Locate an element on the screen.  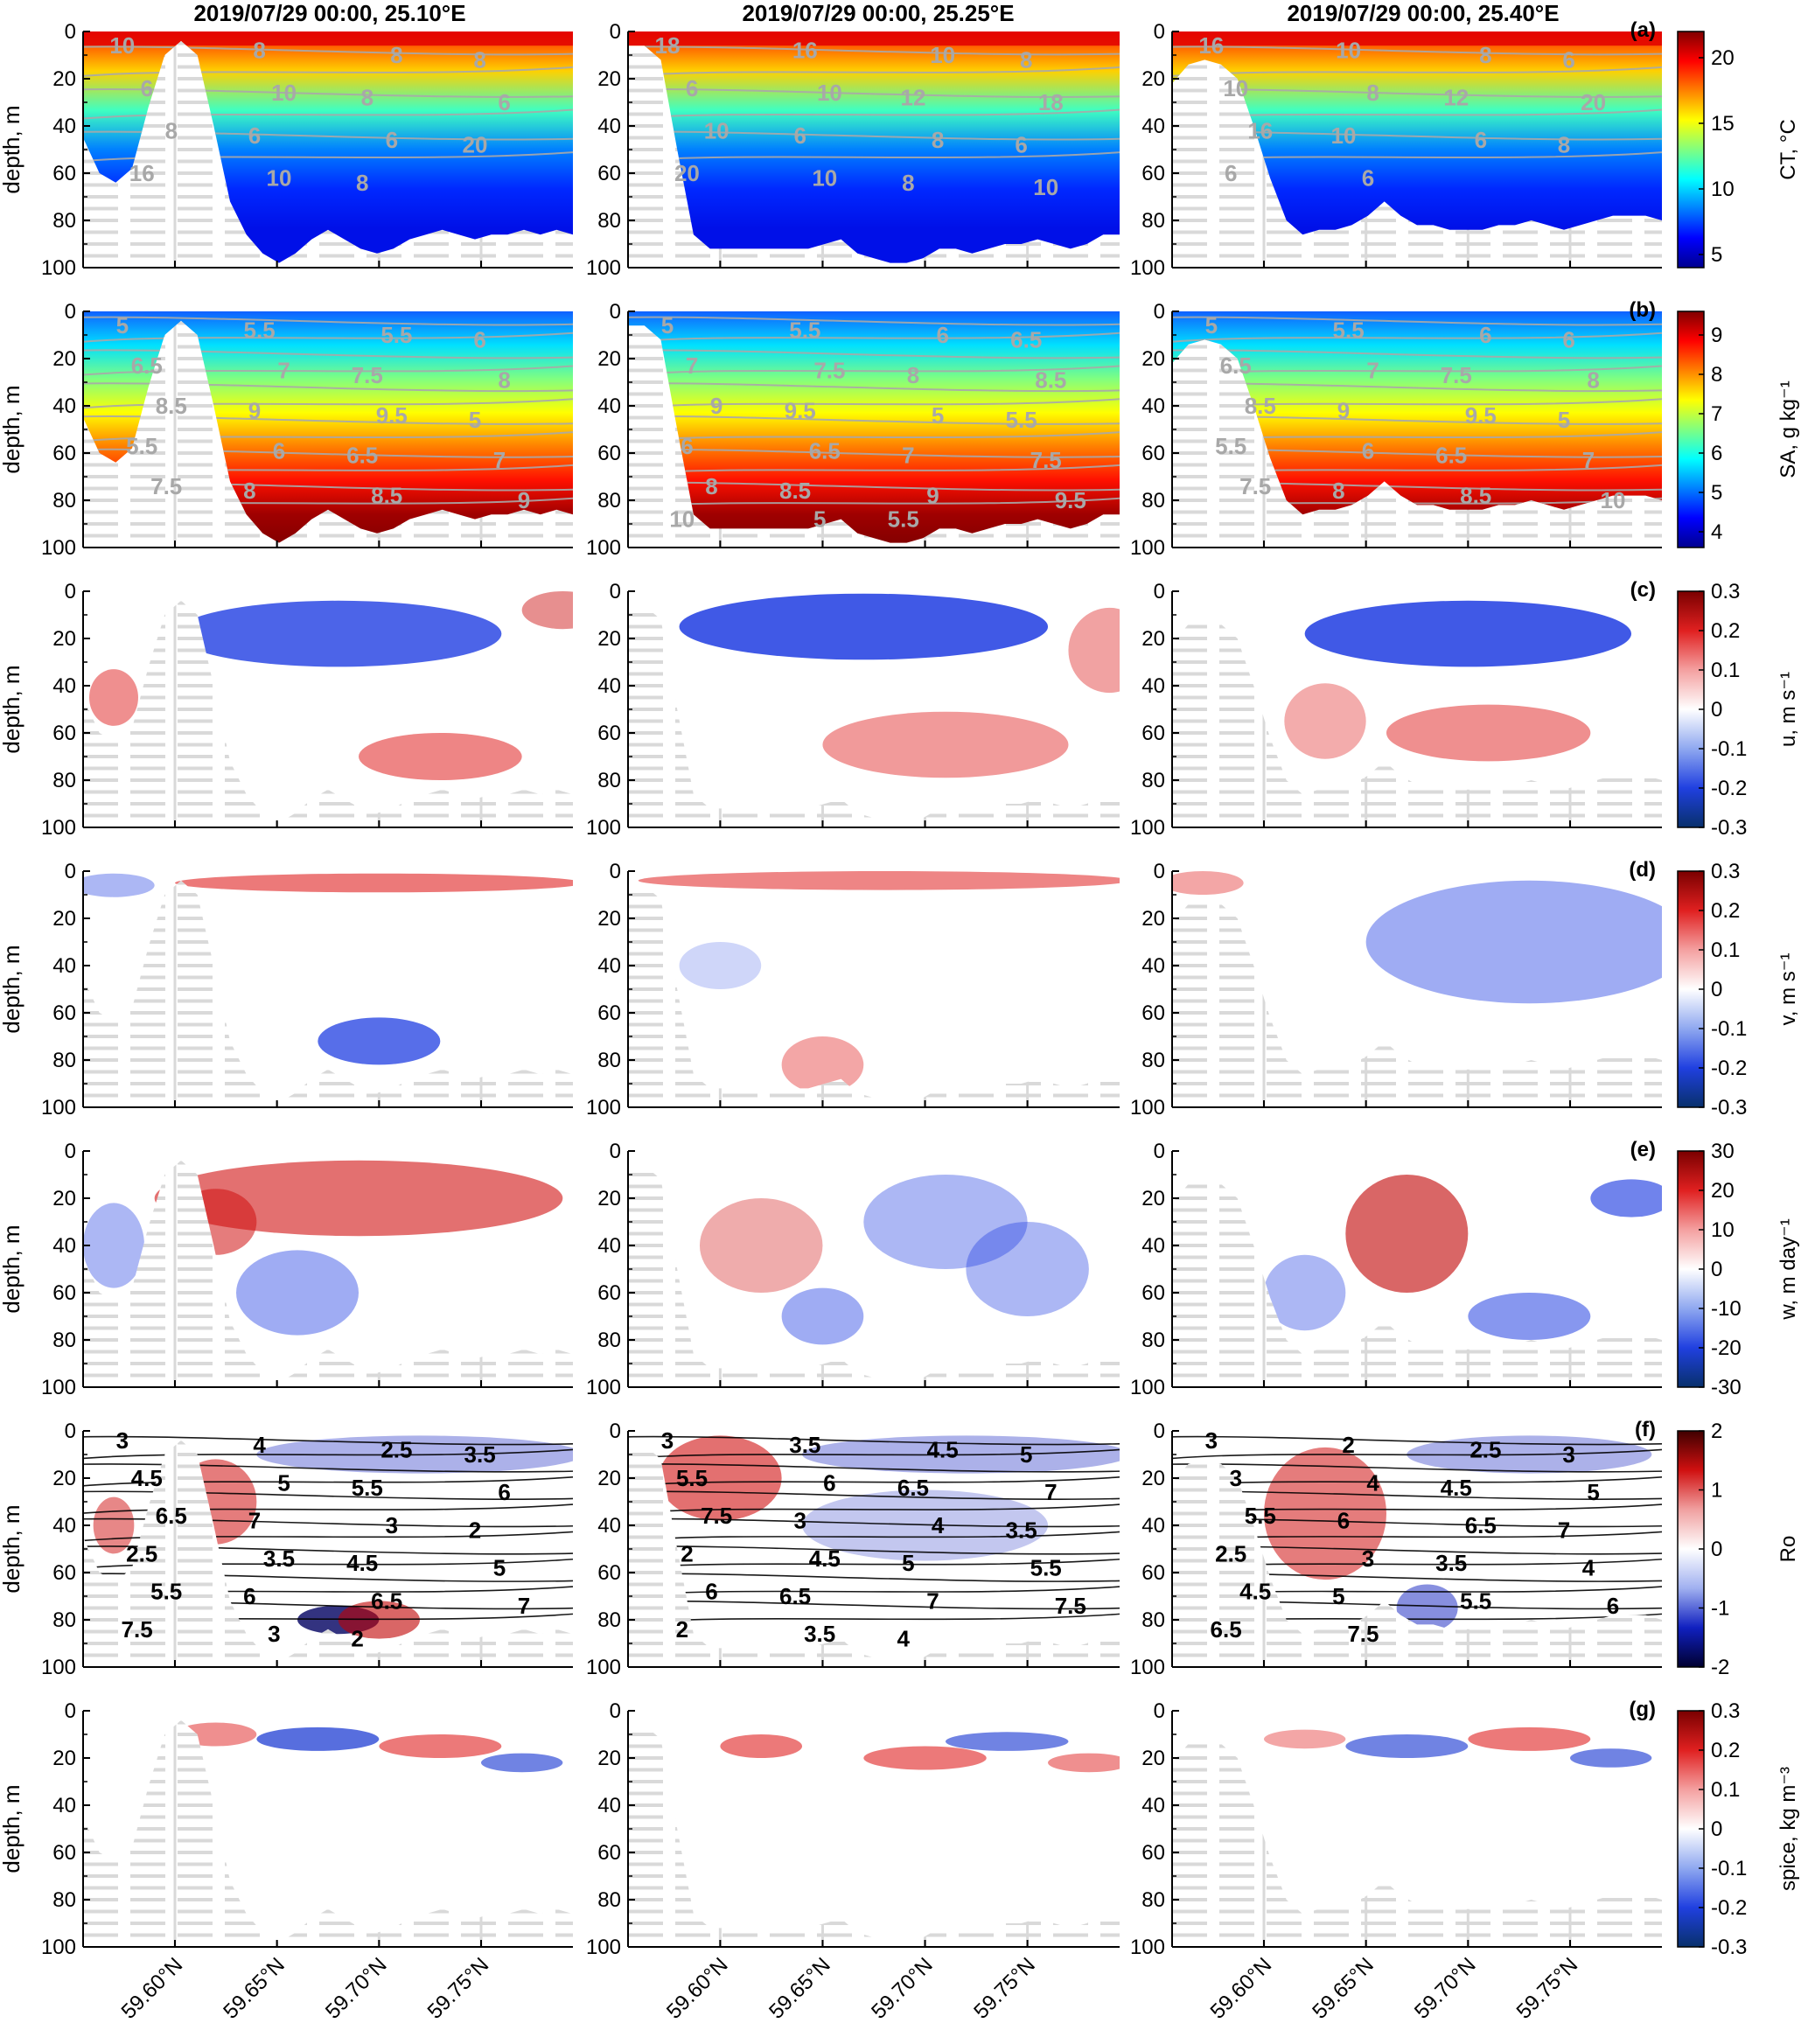
contour-lines is located at coordinates (328, 1529).